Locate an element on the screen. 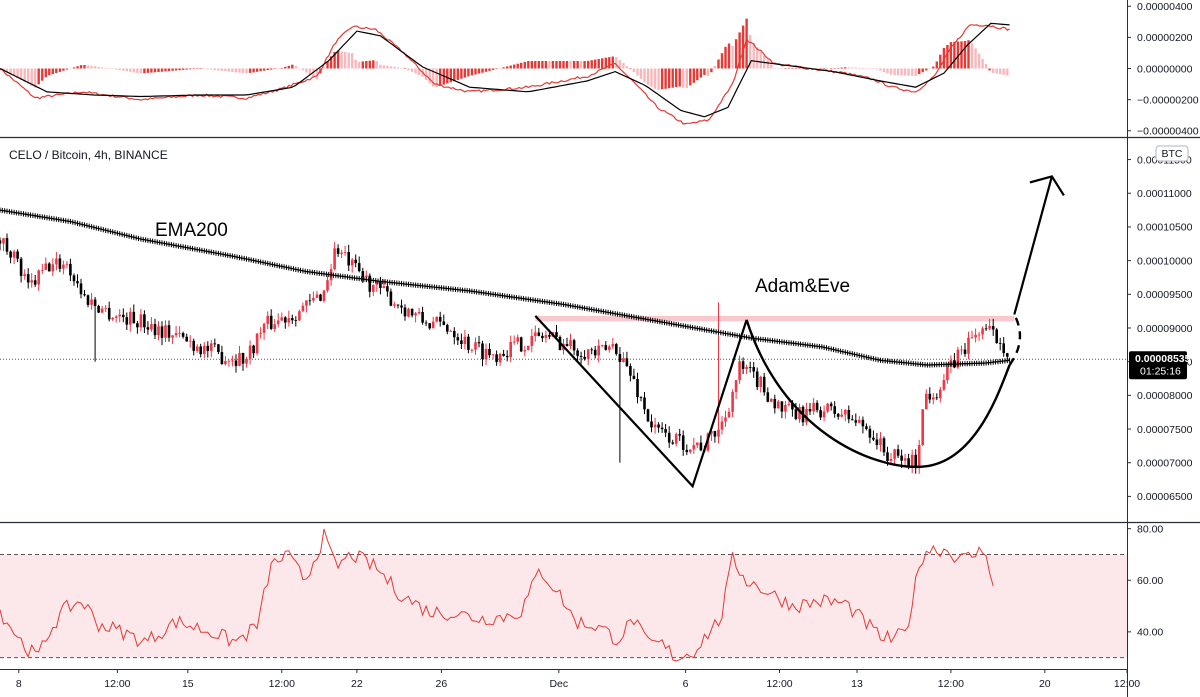  x-axis-tick-label: 22 is located at coordinates (357, 684).